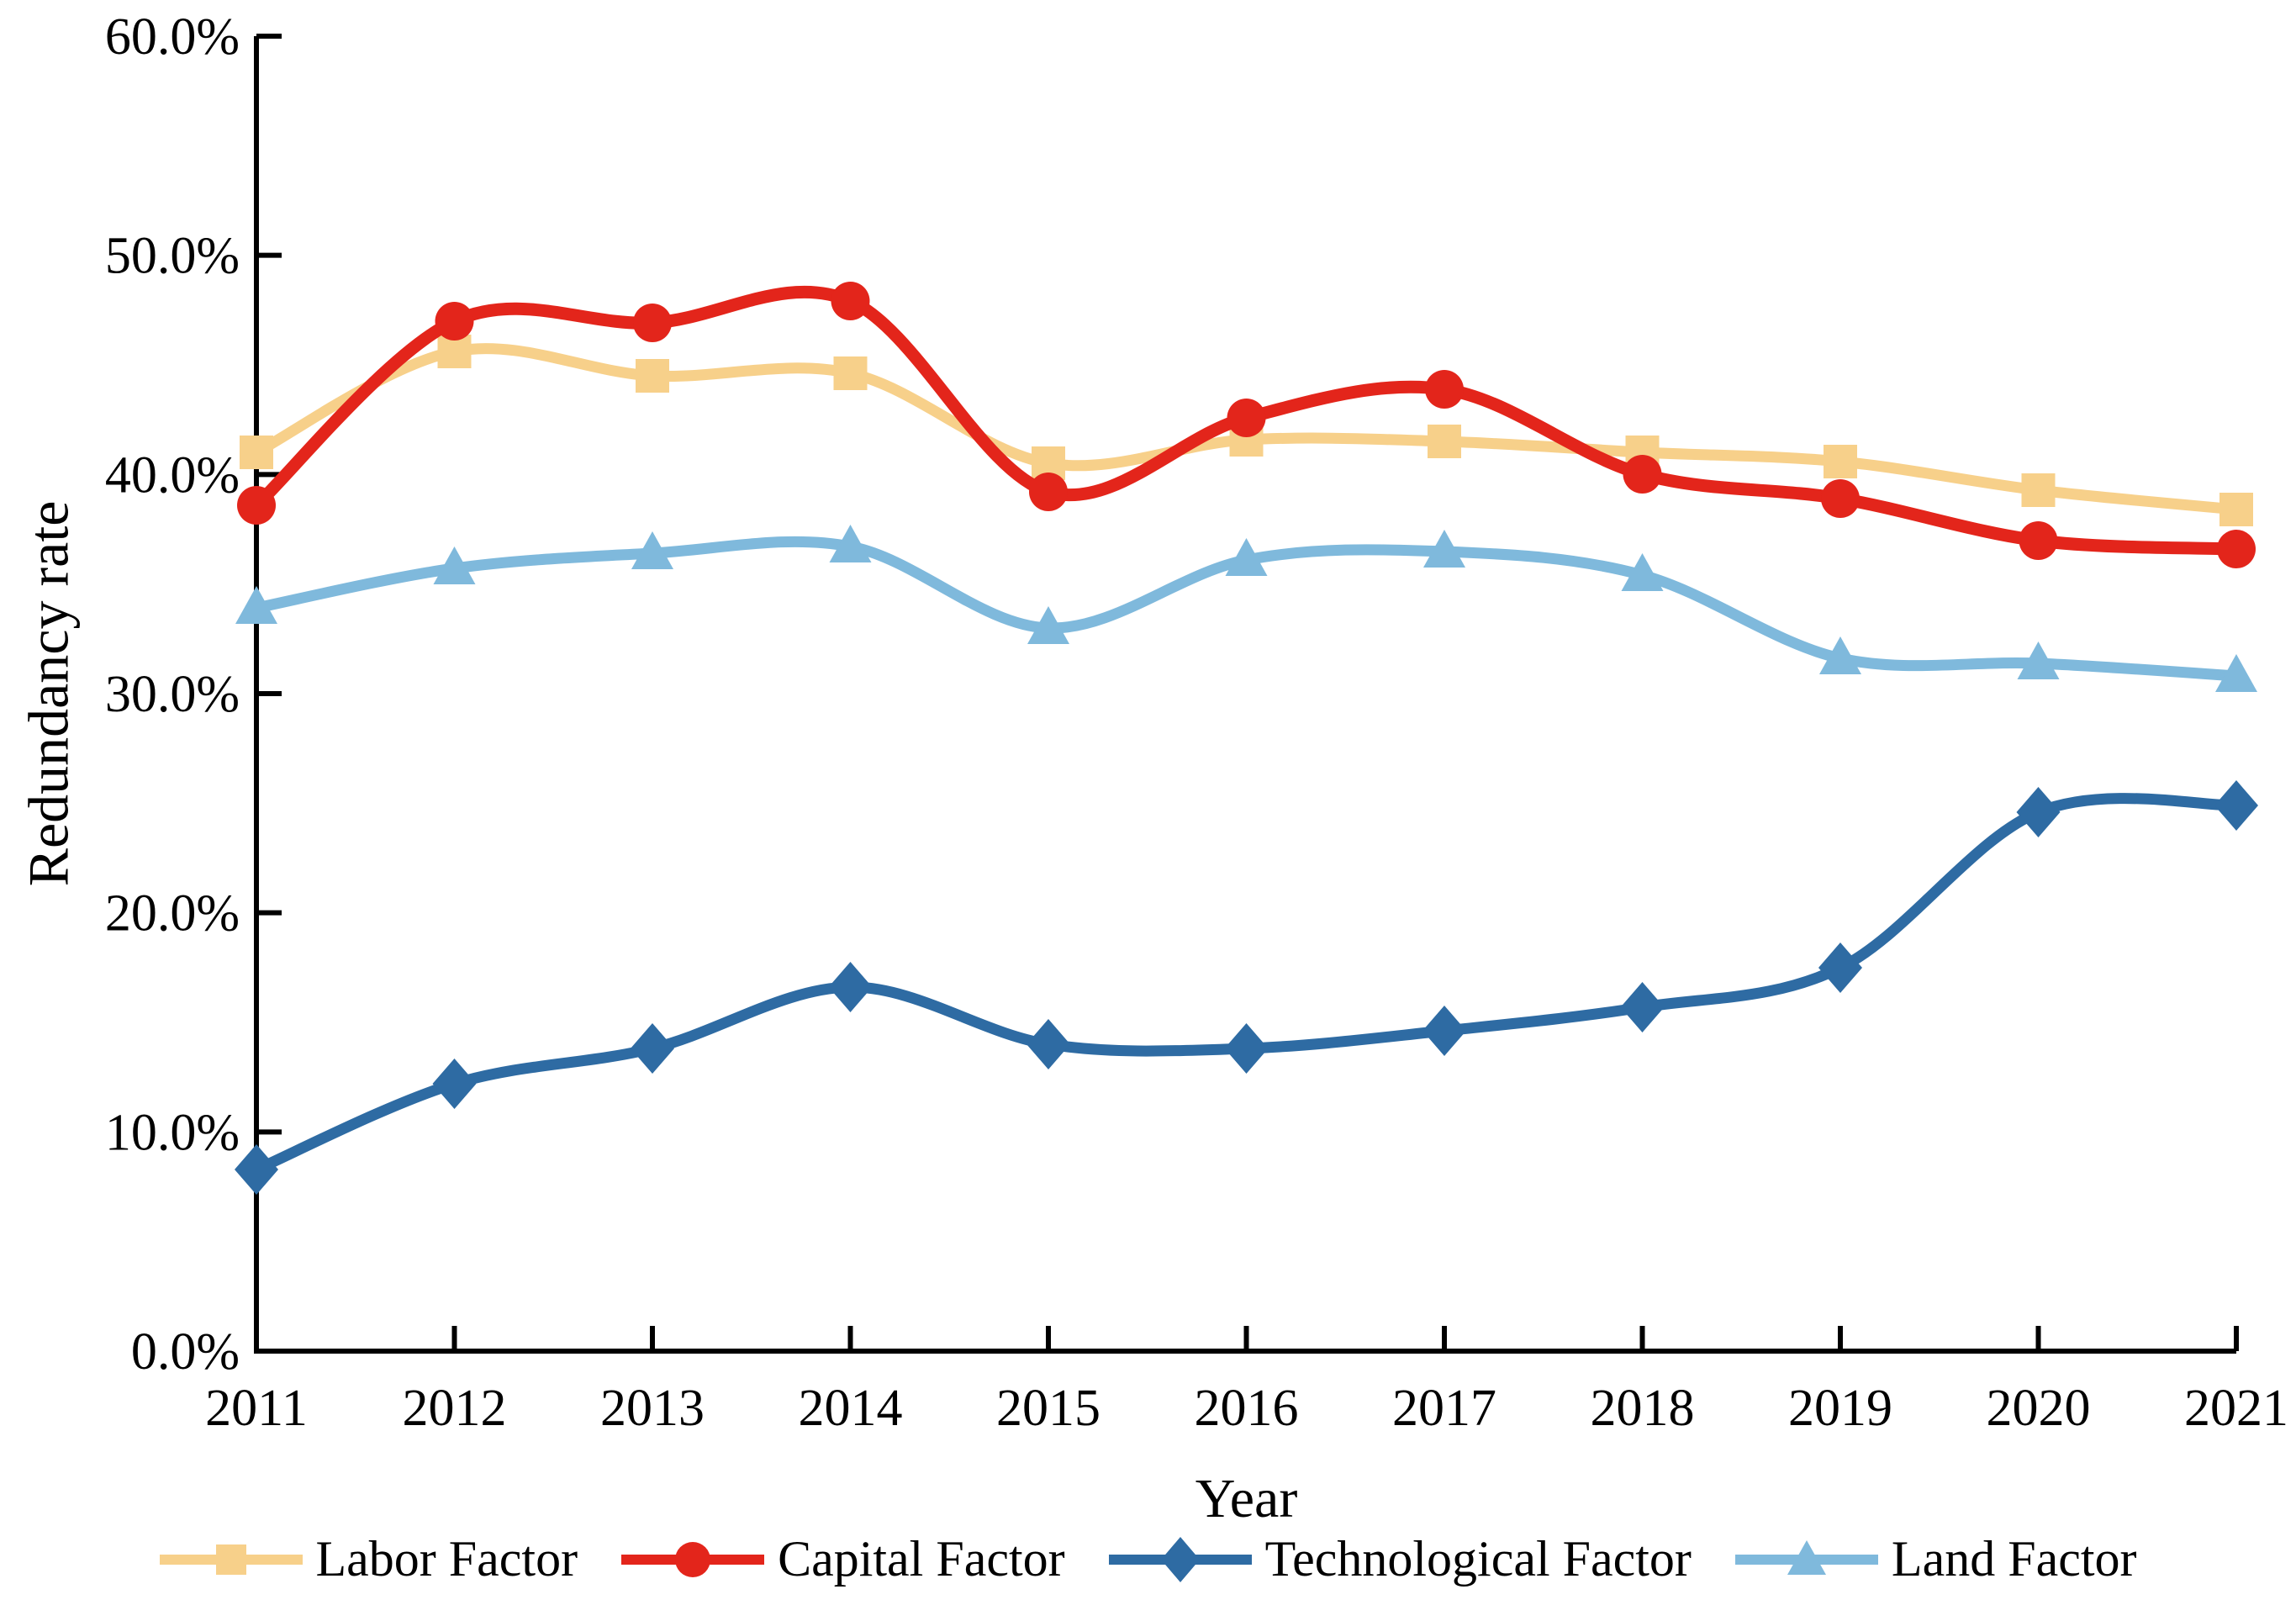 This screenshot has width=2296, height=1621. I want to click on series-line-capital-factor, so click(1246, 420).